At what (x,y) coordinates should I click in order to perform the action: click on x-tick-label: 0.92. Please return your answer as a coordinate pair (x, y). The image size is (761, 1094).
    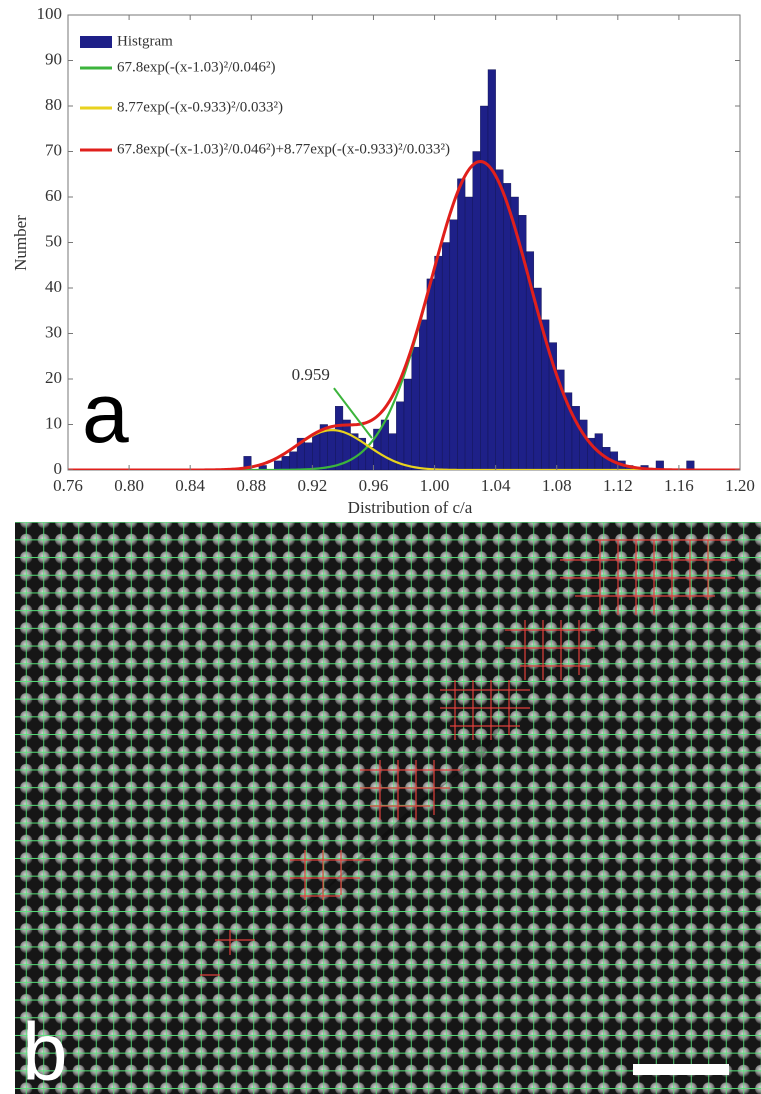
    Looking at the image, I should click on (312, 485).